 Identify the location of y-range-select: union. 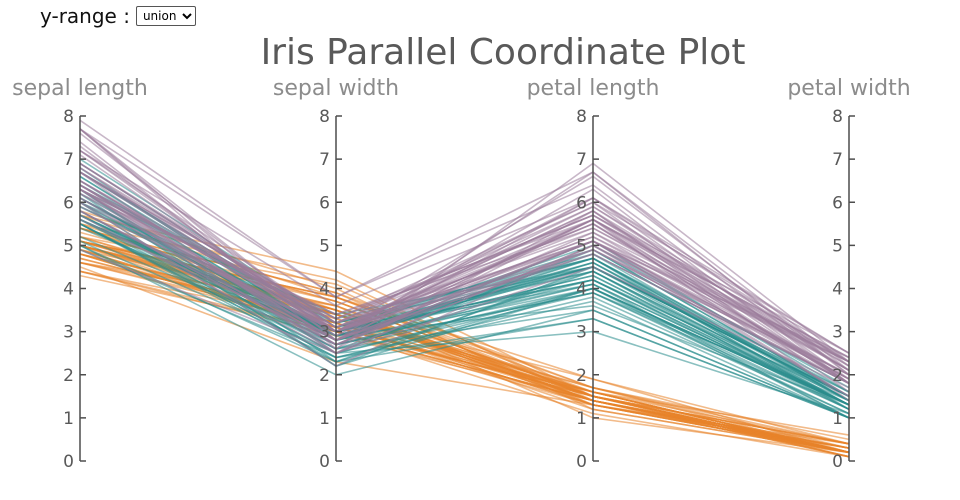
(165, 16).